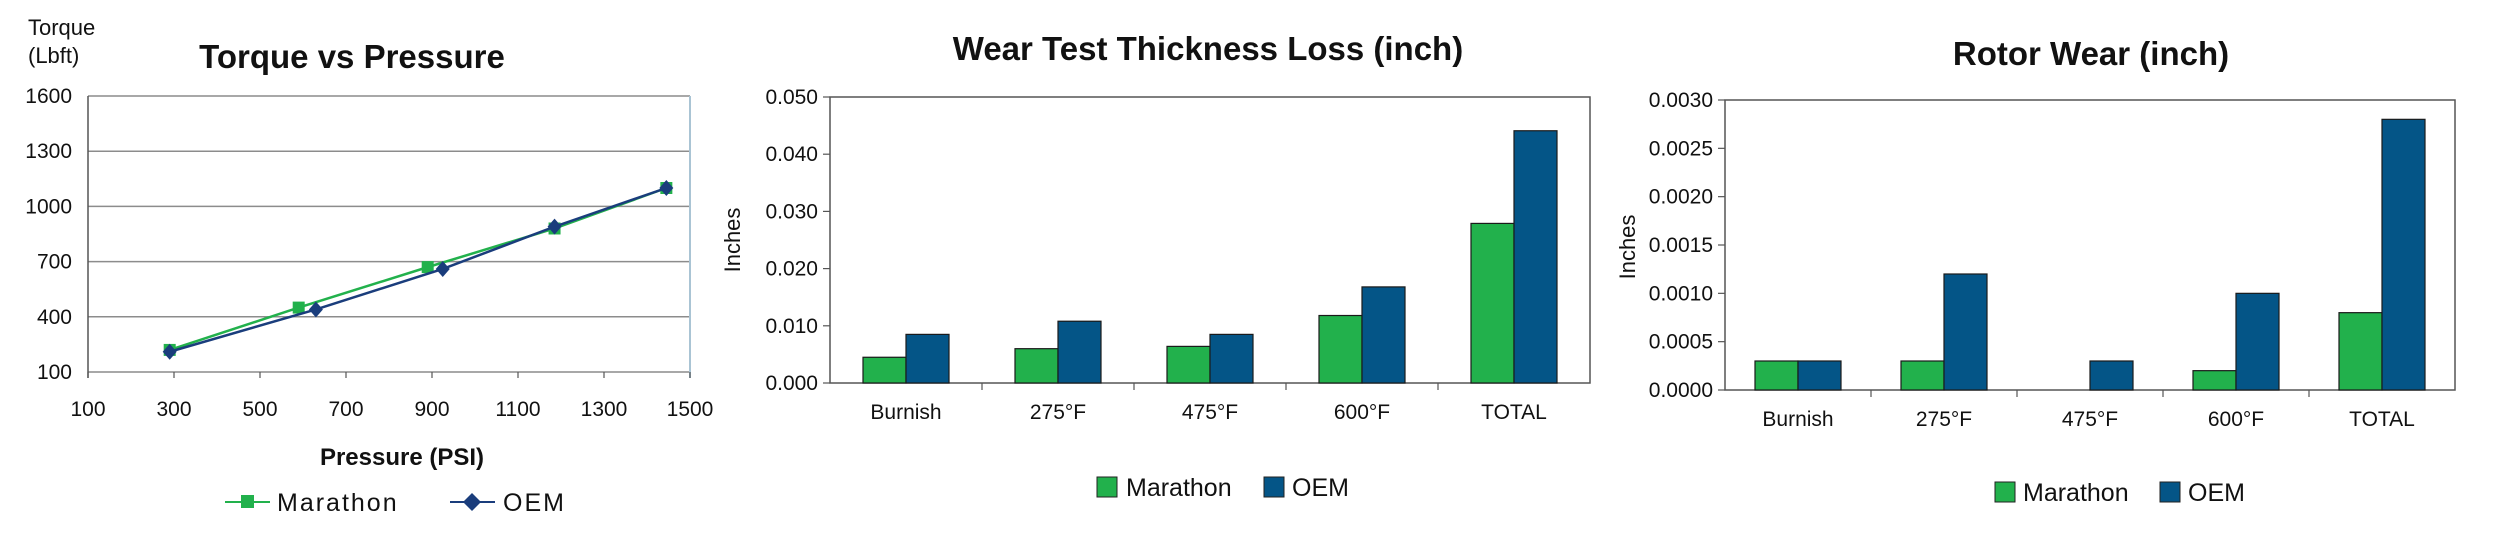  I want to click on chart-title: Torque vs Pressure, so click(352, 56).